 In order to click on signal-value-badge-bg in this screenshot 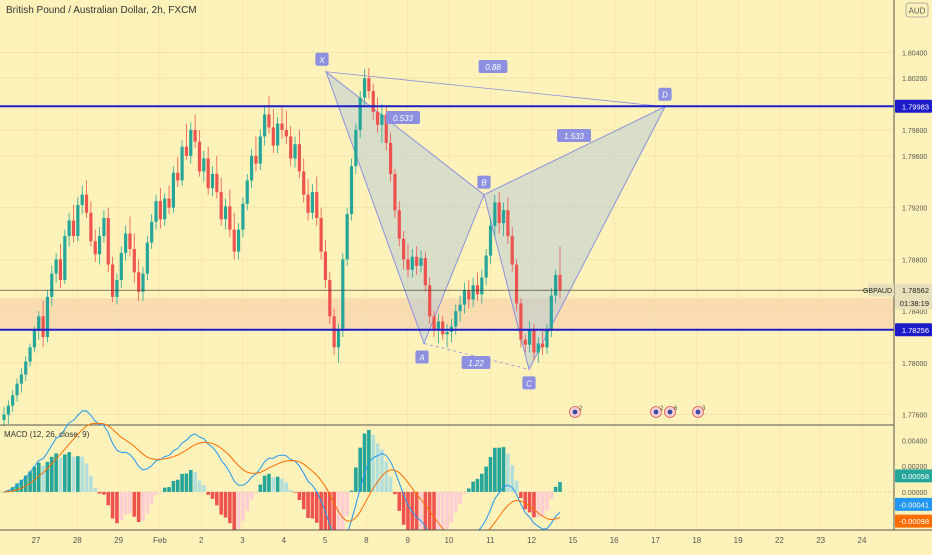, I will do `click(913, 504)`.